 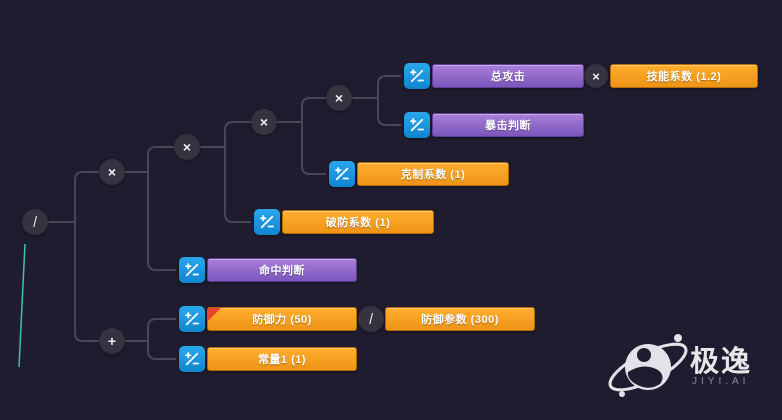 I want to click on node-label: 克制系数 (1), so click(x=433, y=175).